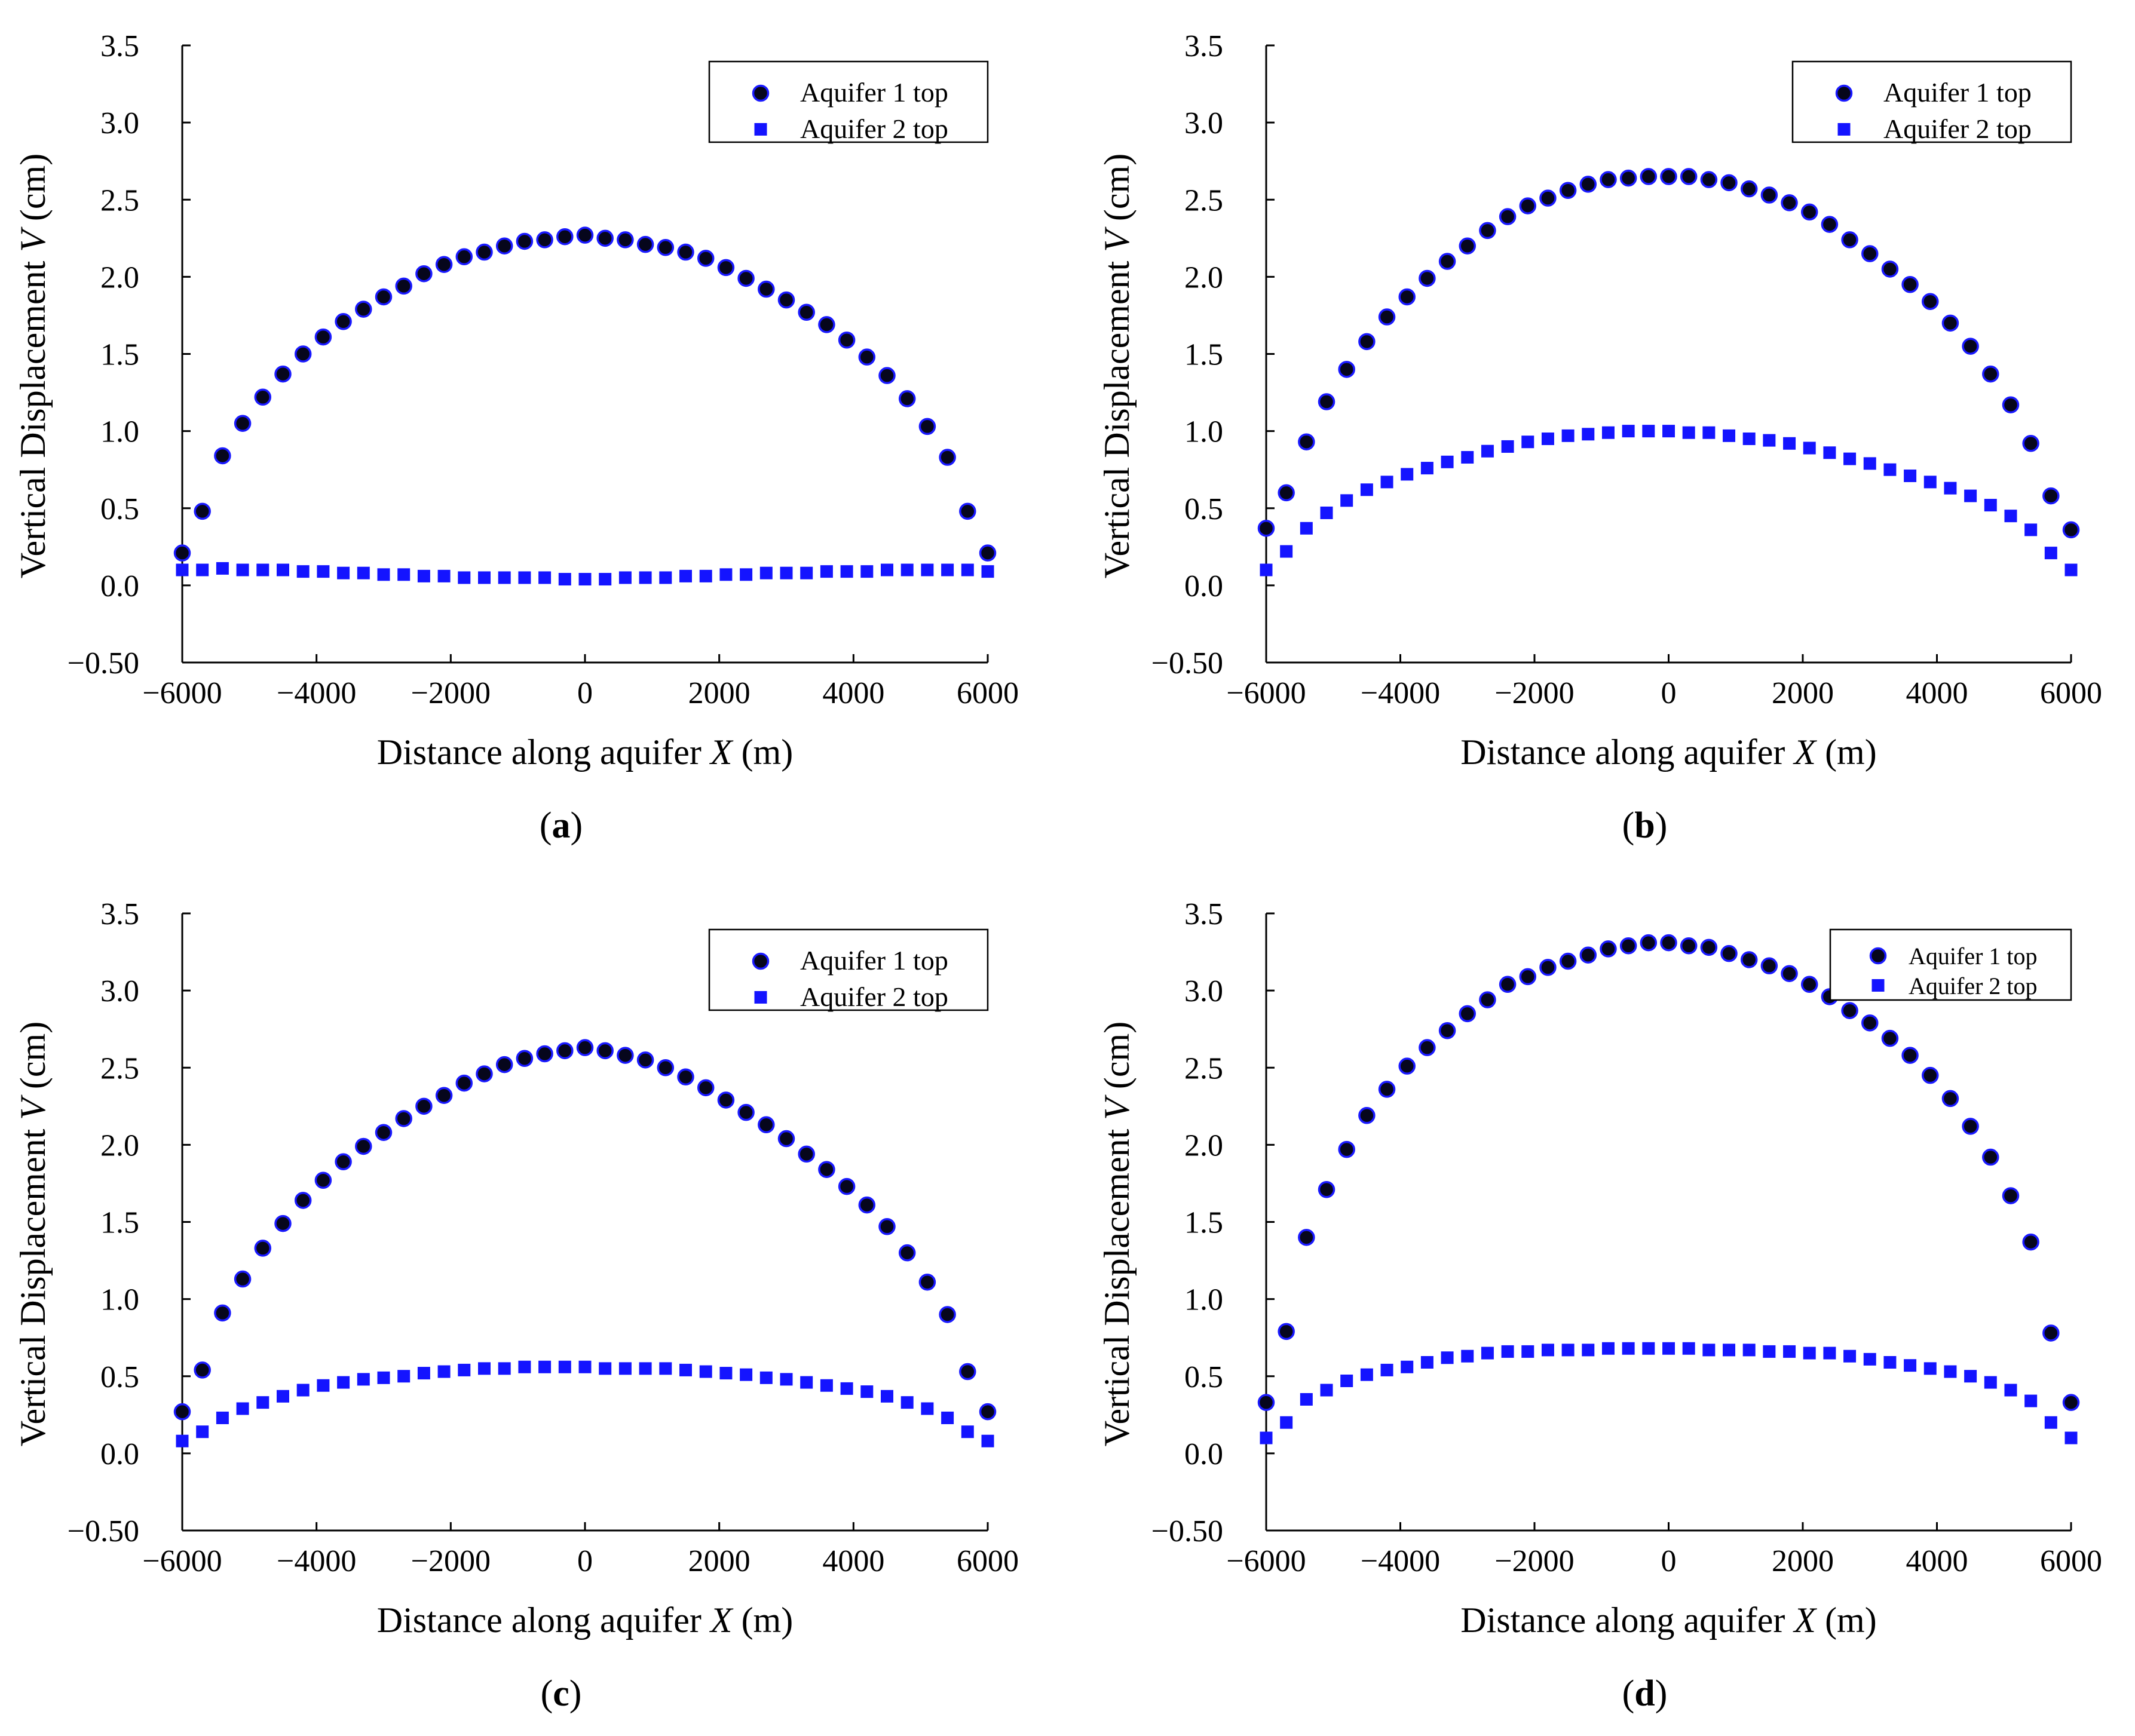  I want to click on y-tick-label: 0.5, so click(119, 509).